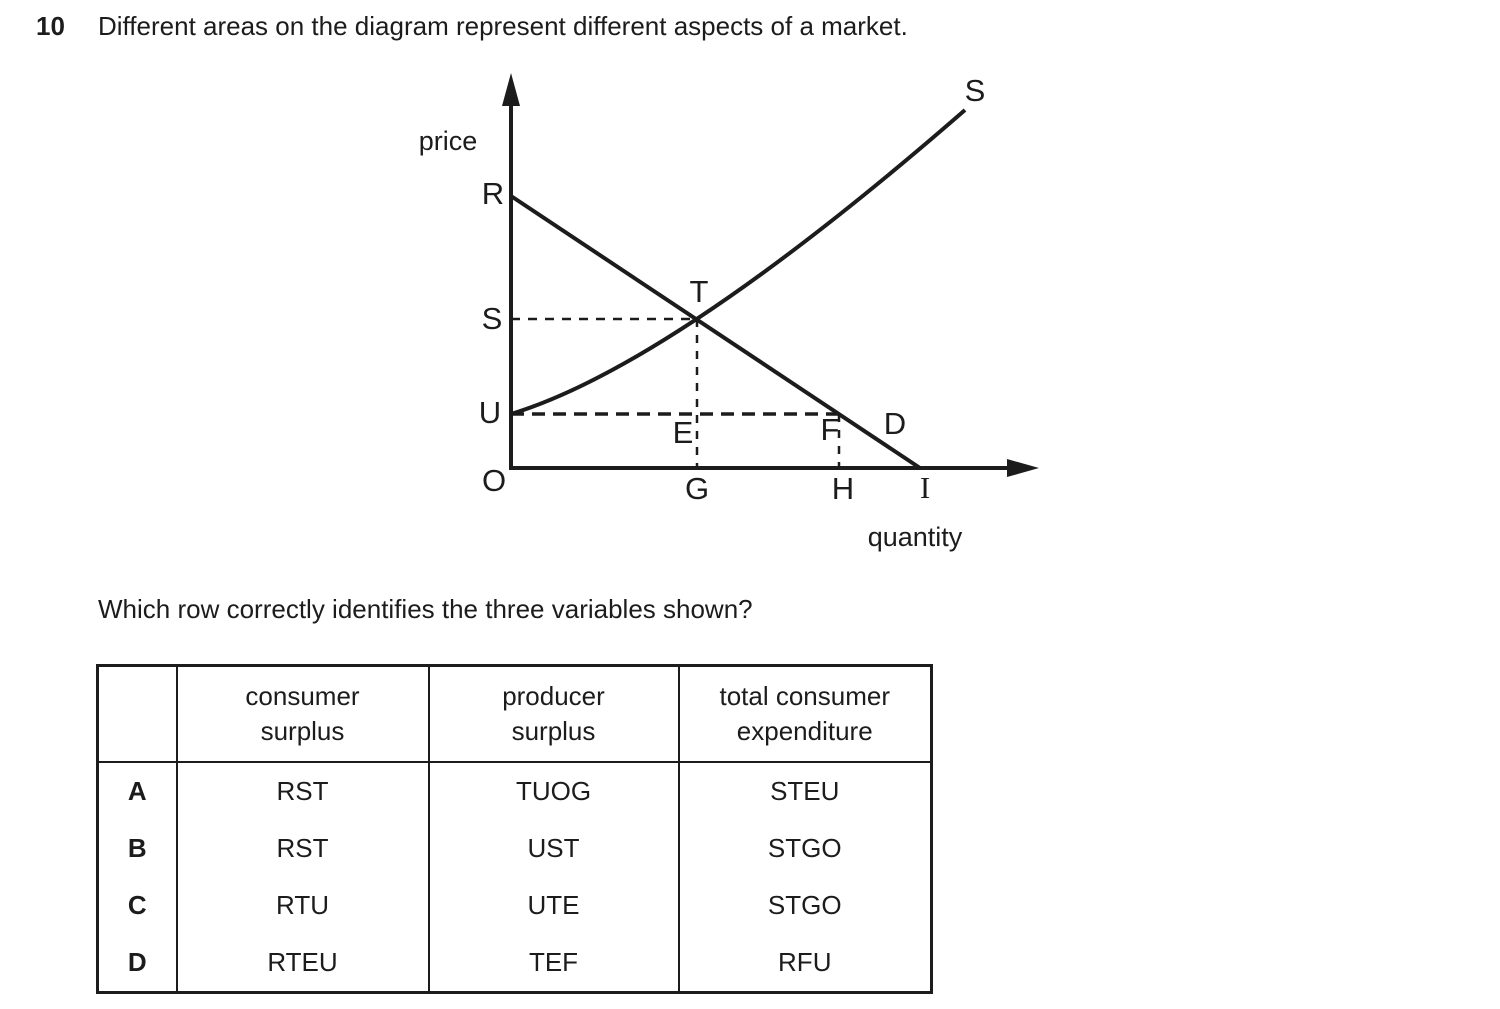 This screenshot has height=1009, width=1500. I want to click on demand-curve-label: D, so click(895, 423).